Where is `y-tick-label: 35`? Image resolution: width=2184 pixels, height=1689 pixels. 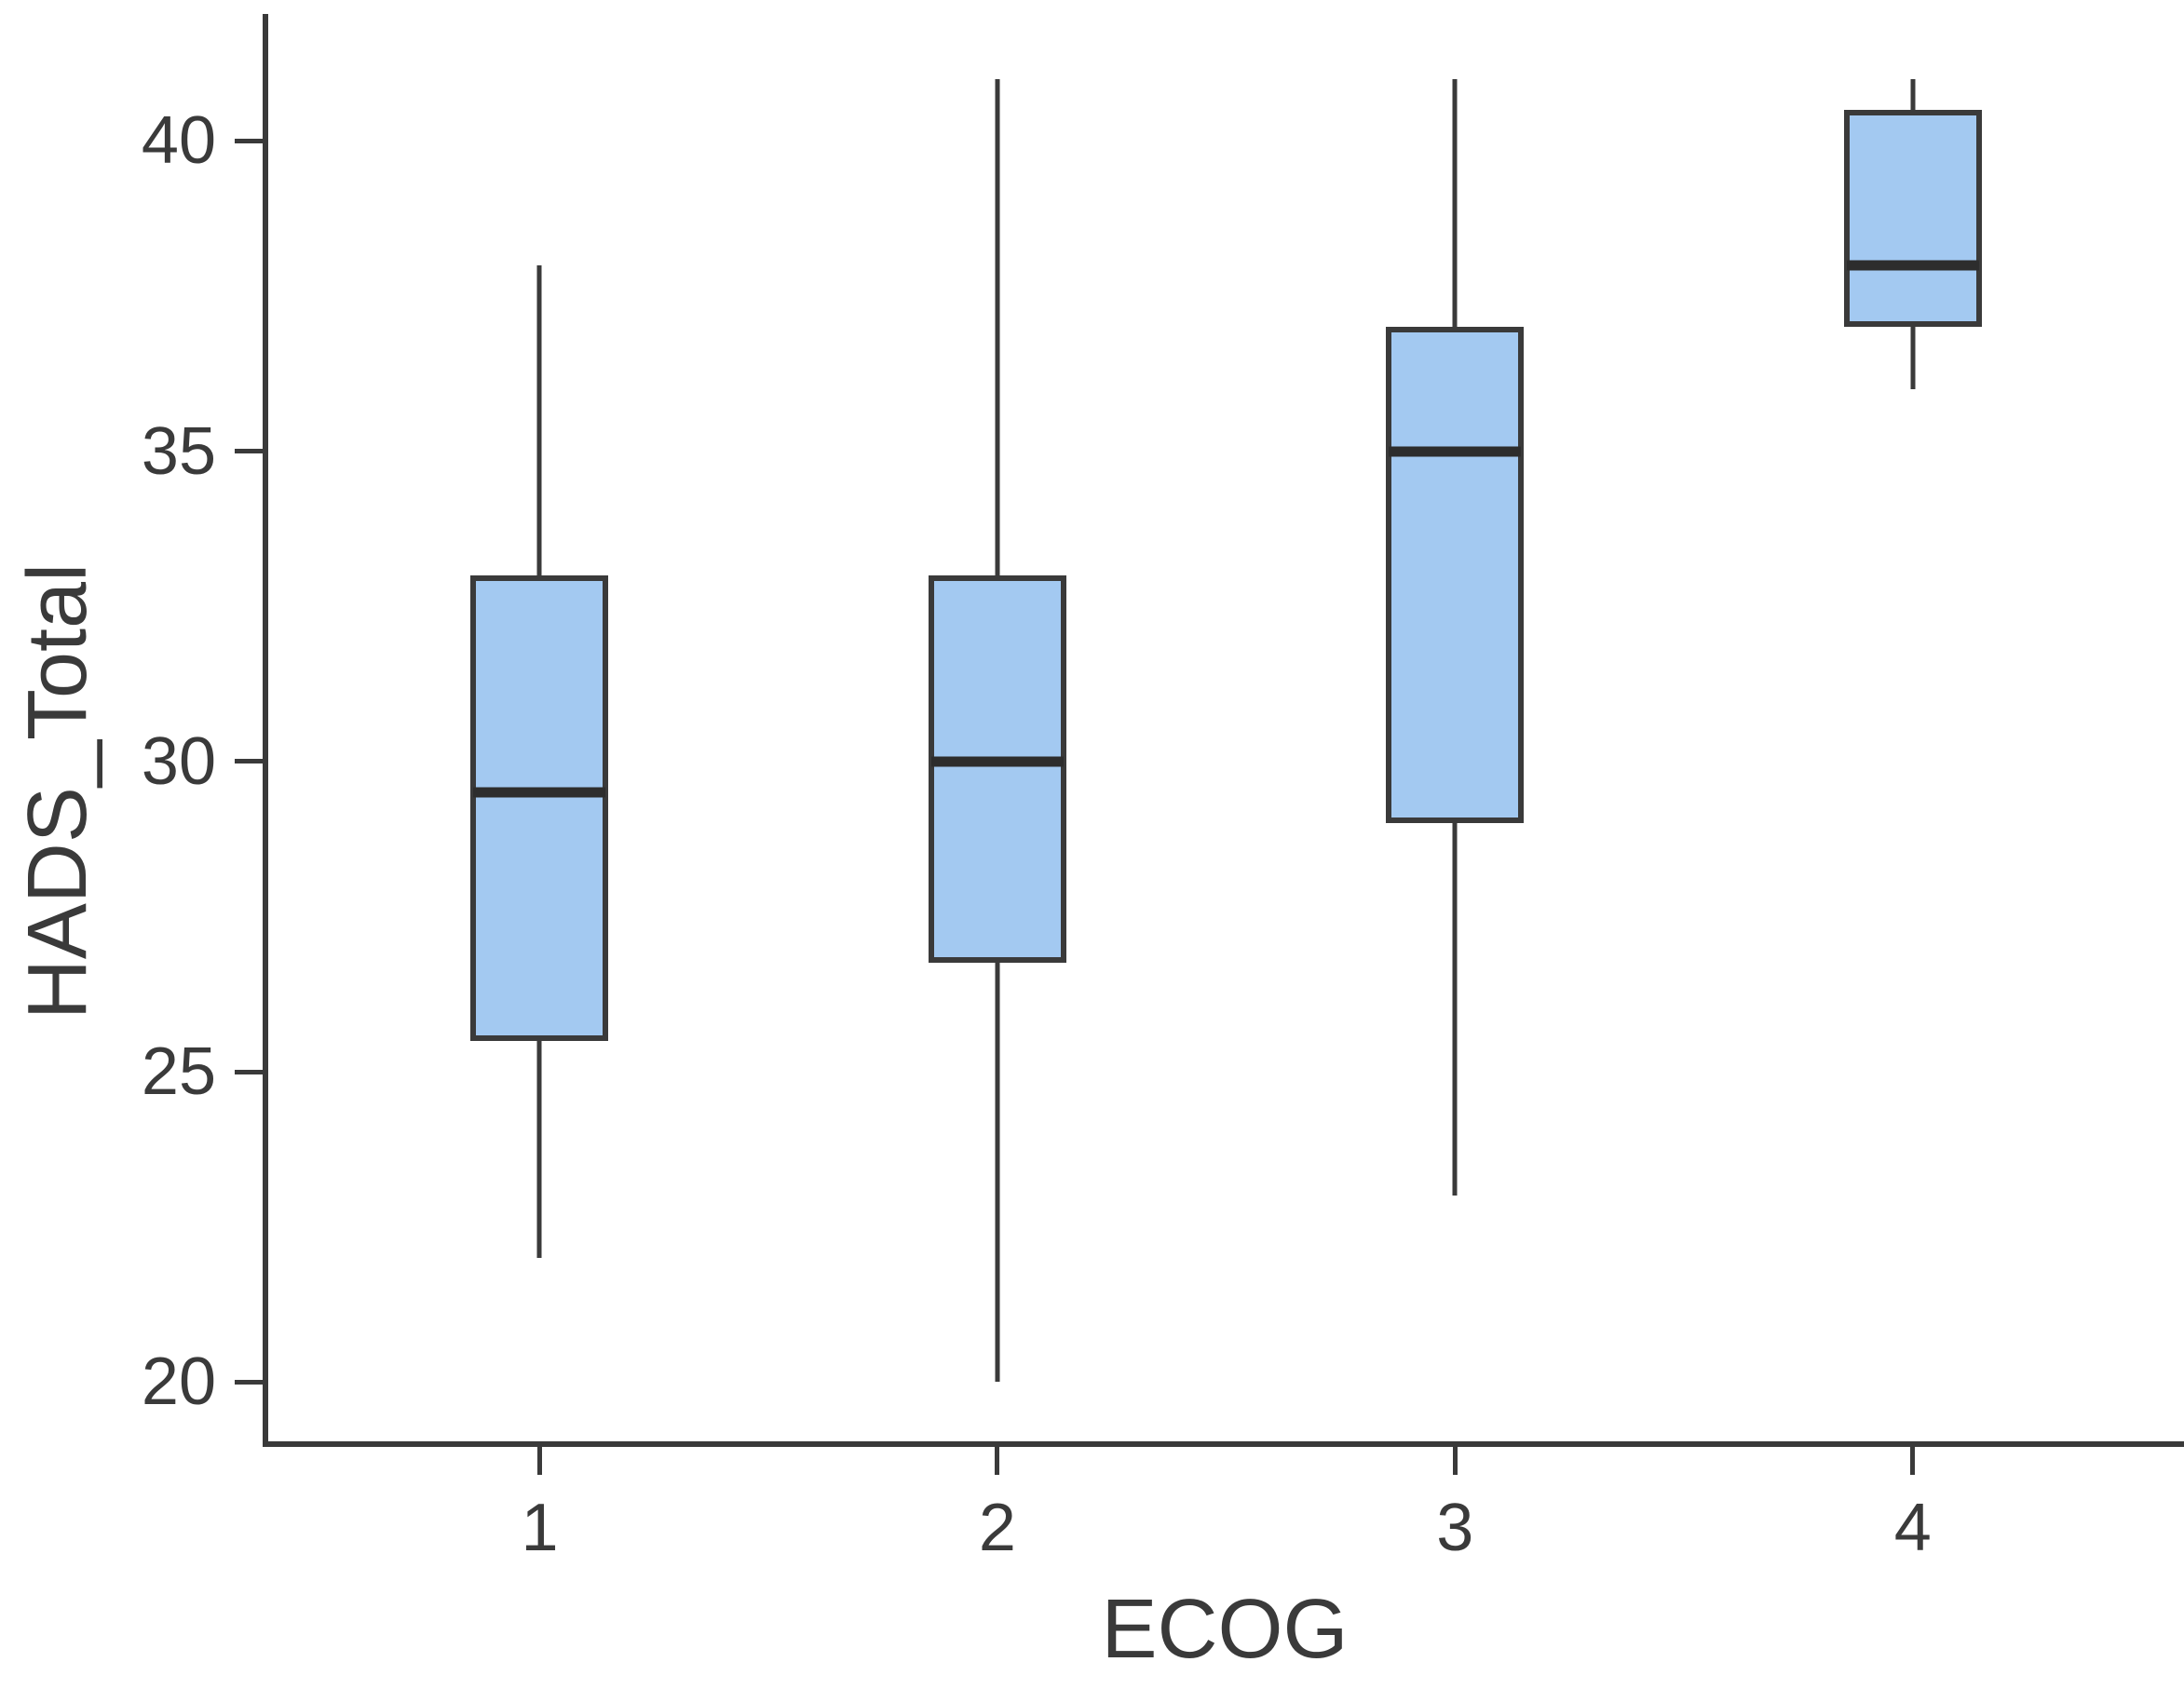 y-tick-label: 35 is located at coordinates (178, 451).